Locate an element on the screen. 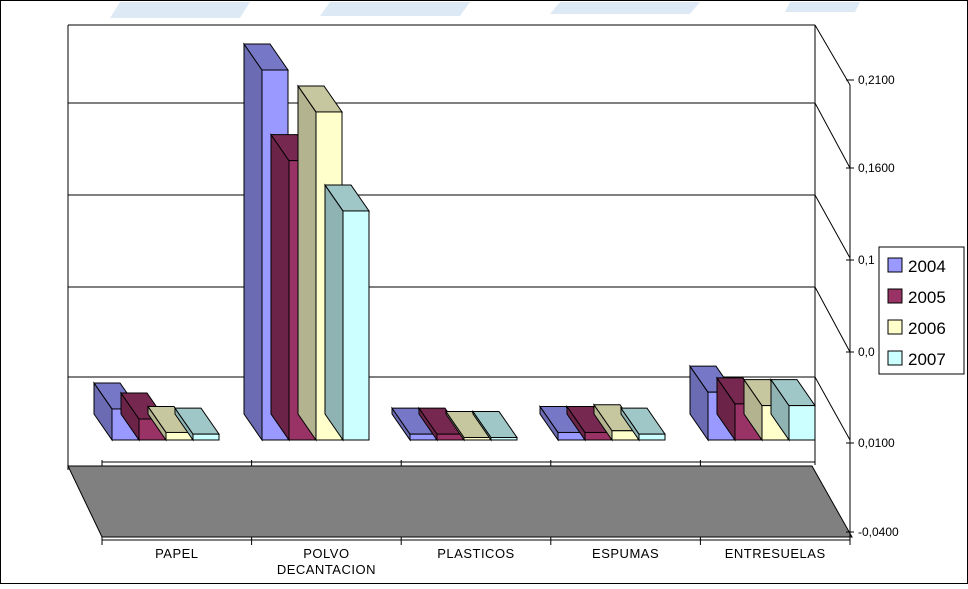 The image size is (968, 589). x-tick-label: ENTRESUELAS is located at coordinates (775, 553).